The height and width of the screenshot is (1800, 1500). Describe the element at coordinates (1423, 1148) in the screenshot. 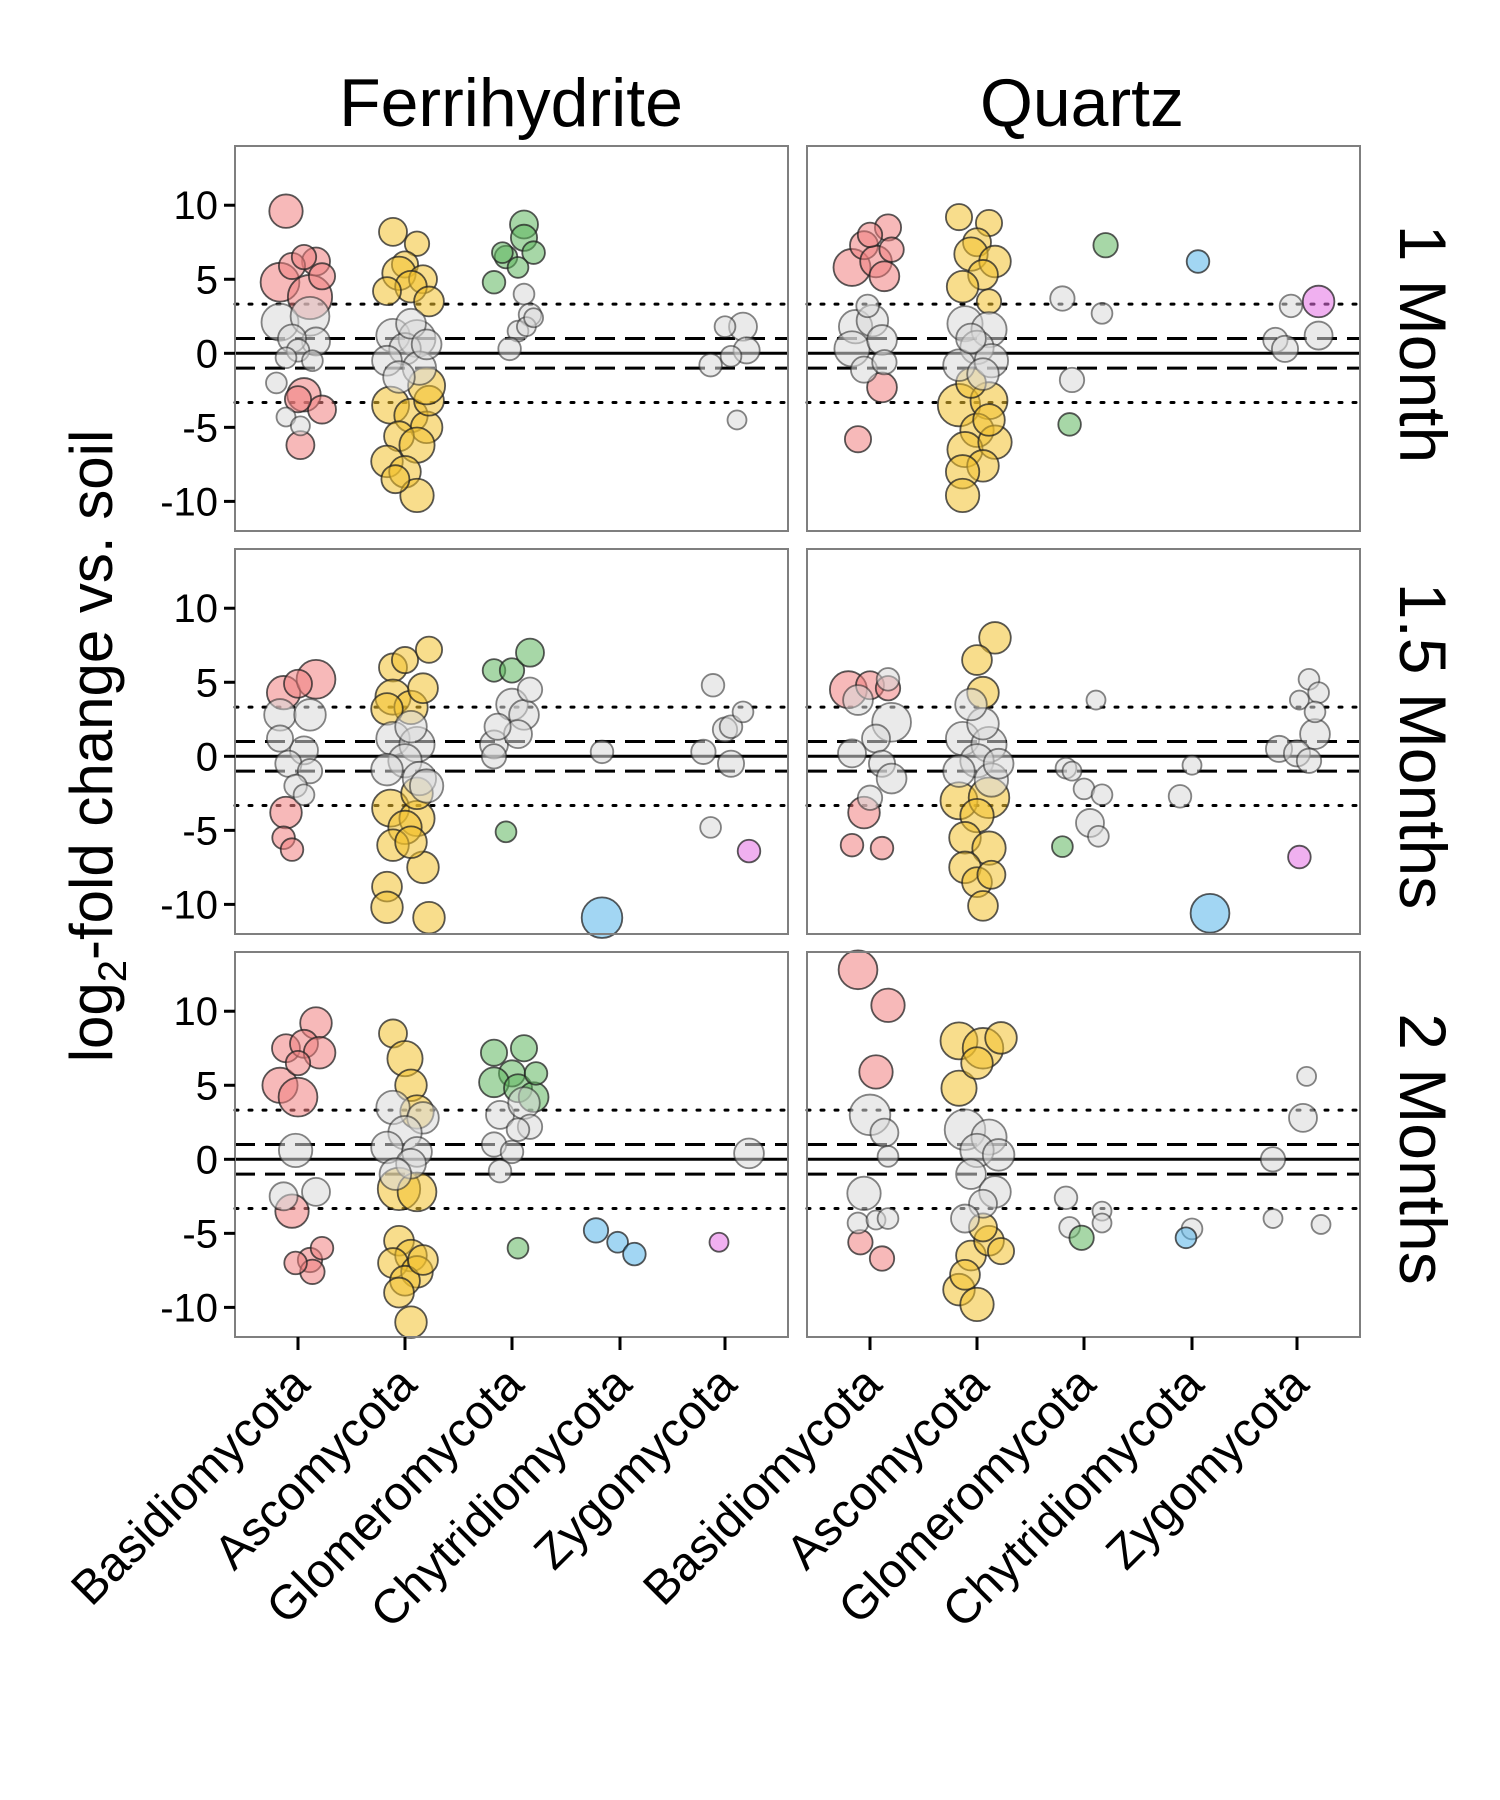

I see `row-title-2-months: 2 Months` at that location.